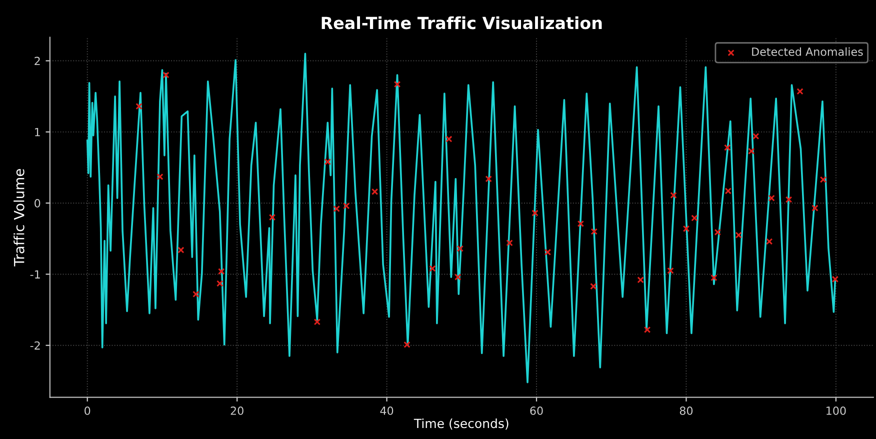 The height and width of the screenshot is (439, 876). Describe the element at coordinates (807, 51) in the screenshot. I see `legend-label: Detected Anomalies` at that location.